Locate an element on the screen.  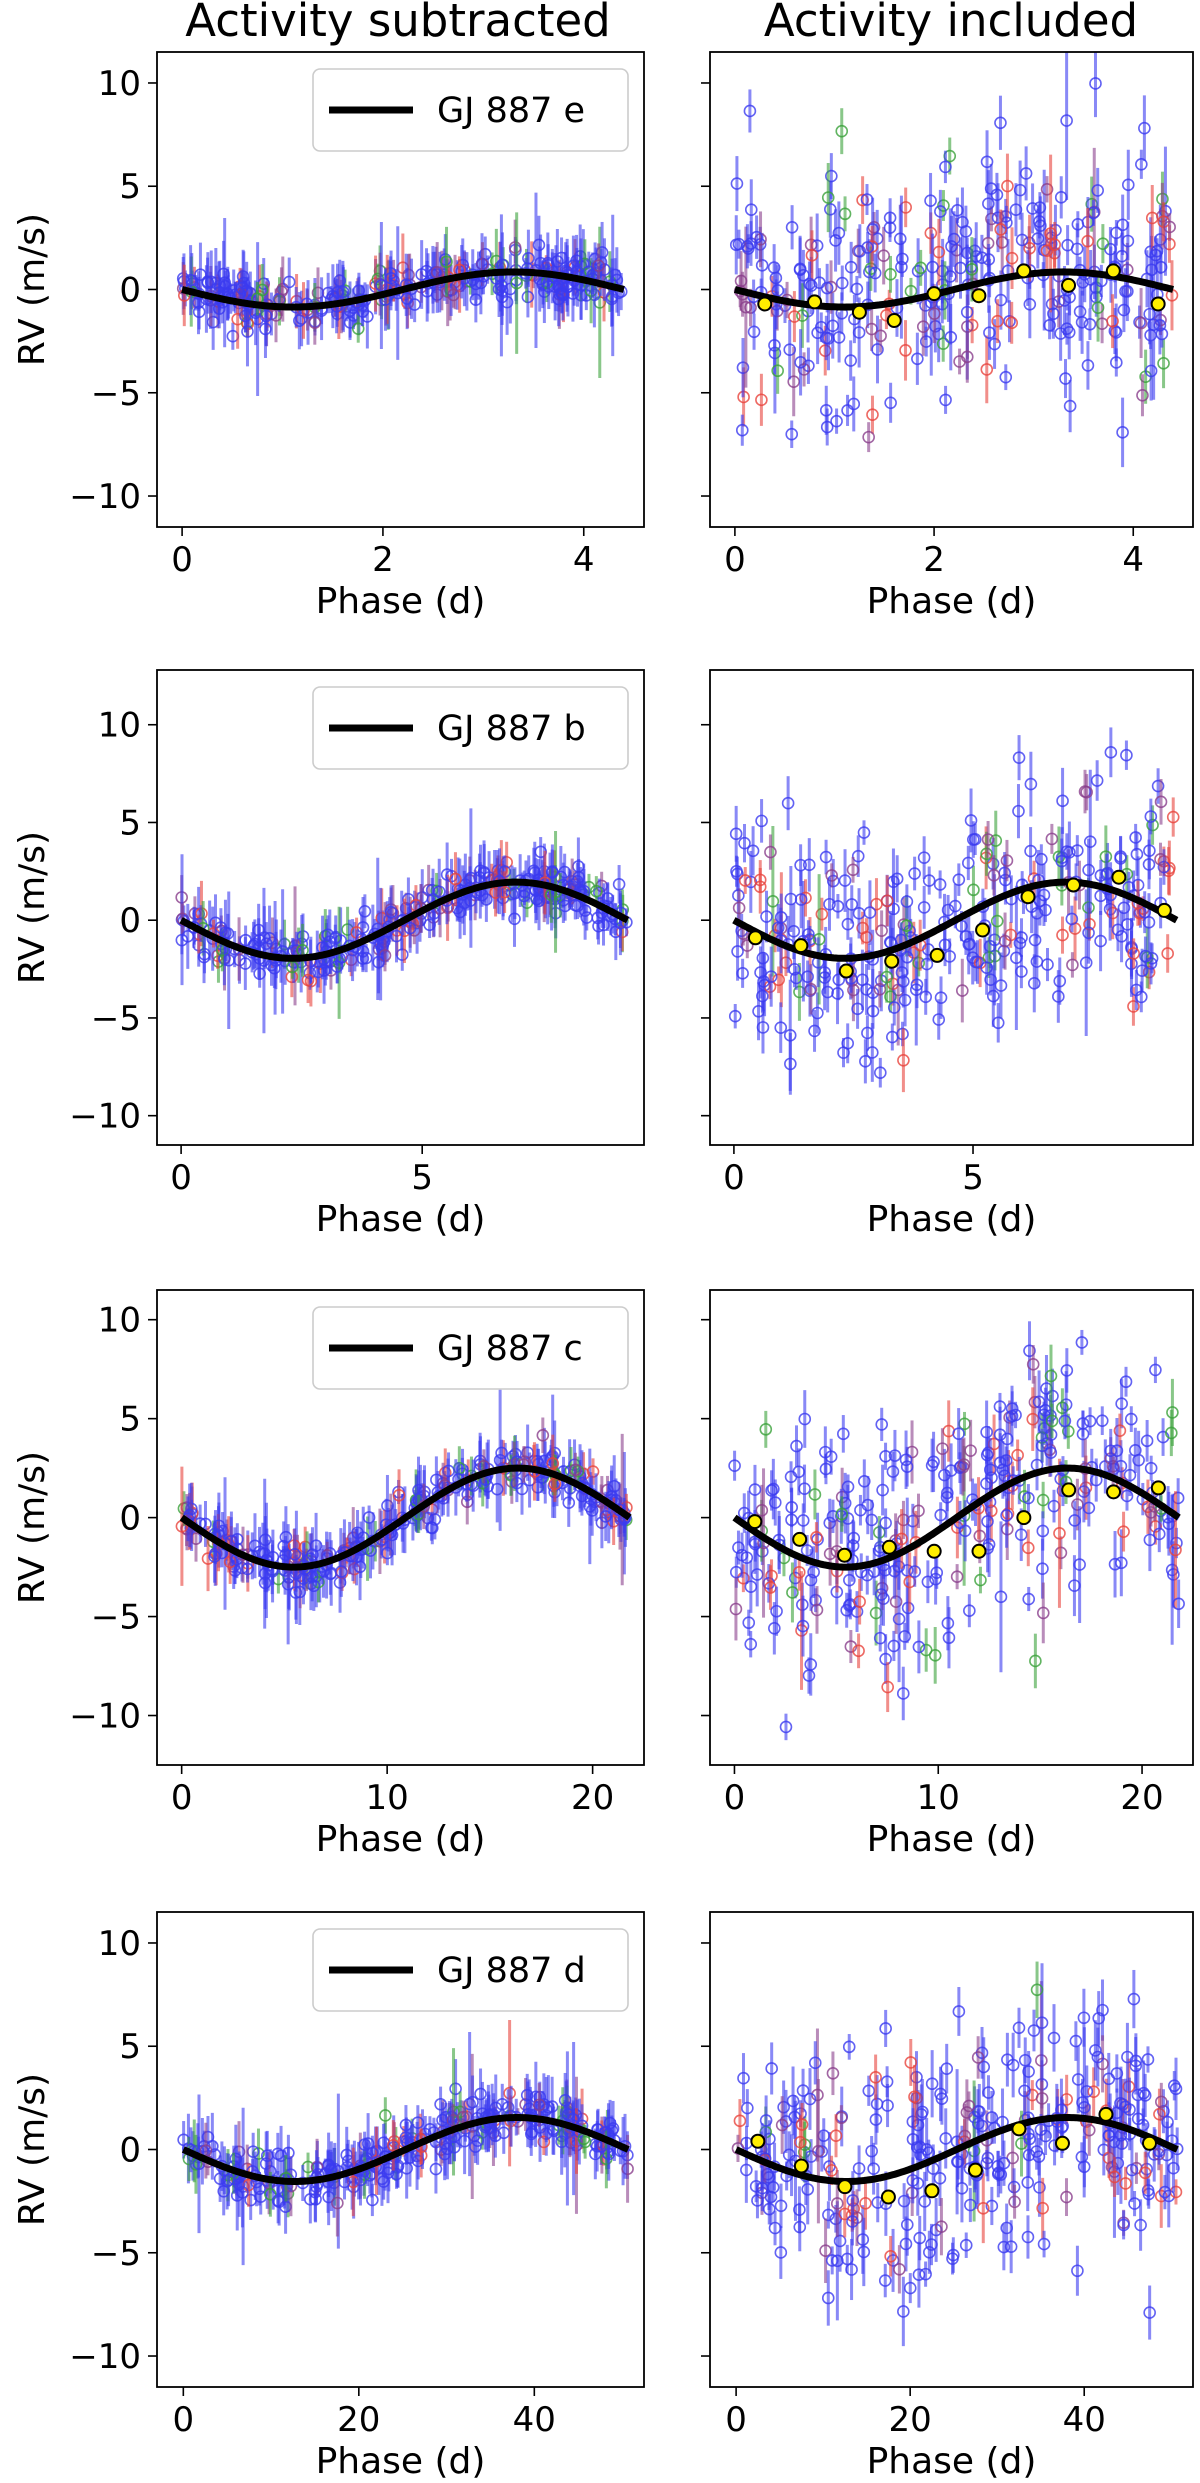
panel-3-subtracted: 0 10 20 10 5 0 −5 −10 Phase (d) RV (m/s) GJ 887 c is located at coordinates (328, 1574).